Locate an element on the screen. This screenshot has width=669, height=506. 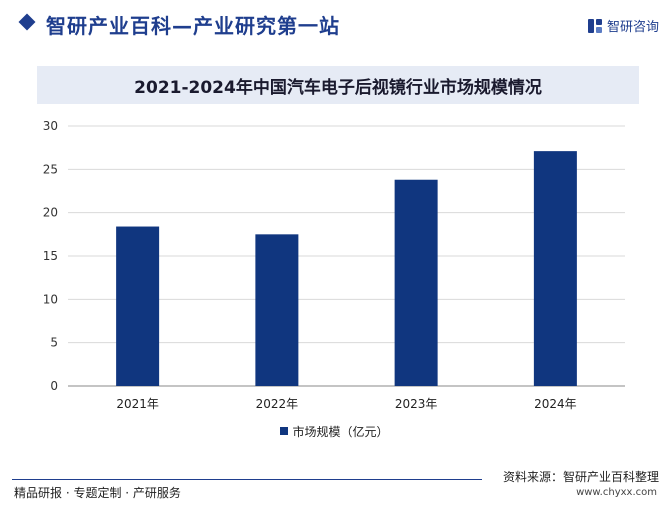
site-url: www.chyxx.com is located at coordinates (616, 492).